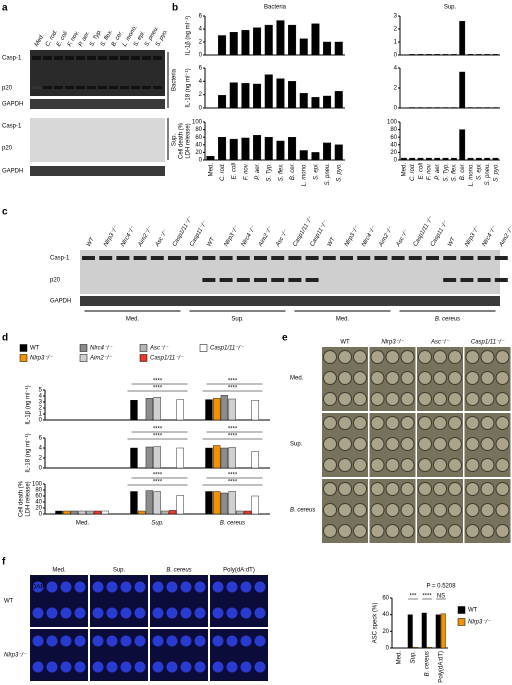 This screenshot has height=685, width=512. Describe the element at coordinates (83, 524) in the screenshot. I see `x-tick-label: Med.` at that location.